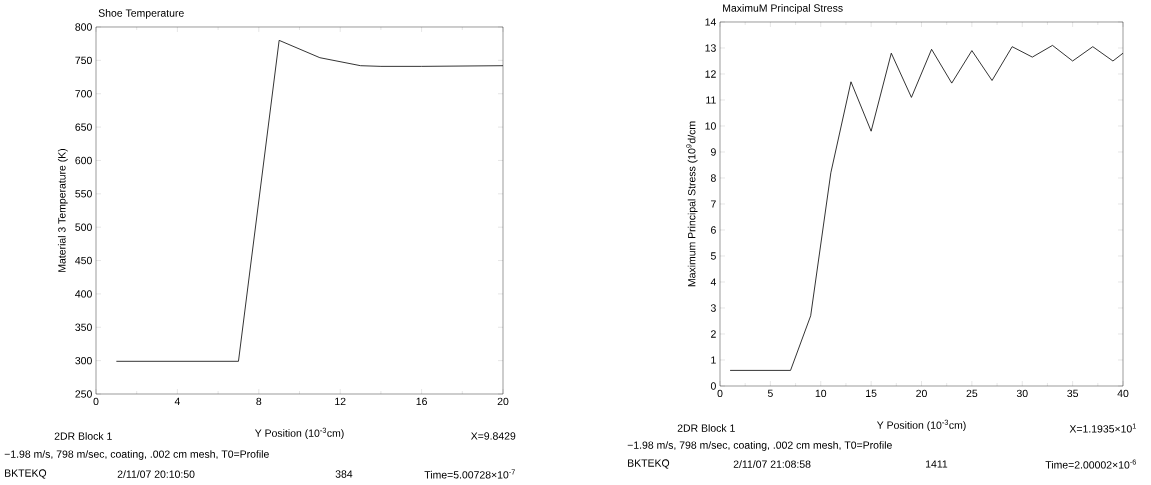 The width and height of the screenshot is (1151, 485). Describe the element at coordinates (83, 127) in the screenshot. I see `y-tick-label: 650` at that location.